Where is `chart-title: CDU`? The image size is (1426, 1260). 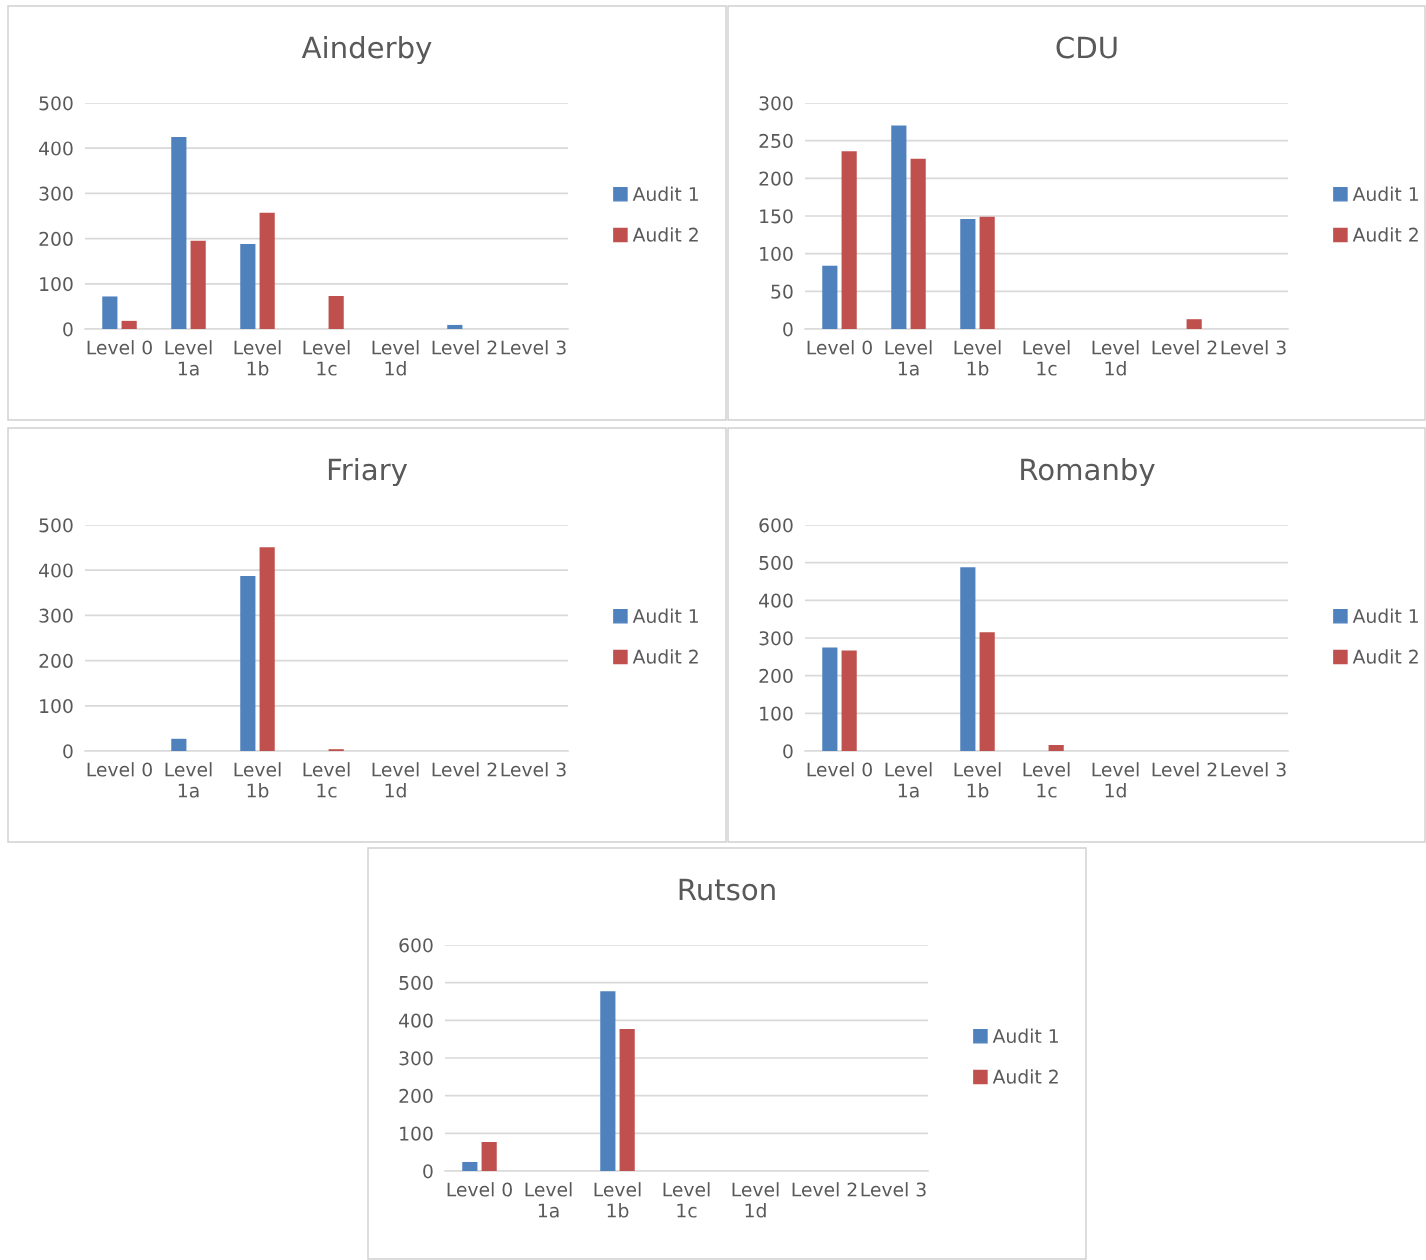 chart-title: CDU is located at coordinates (1086, 47).